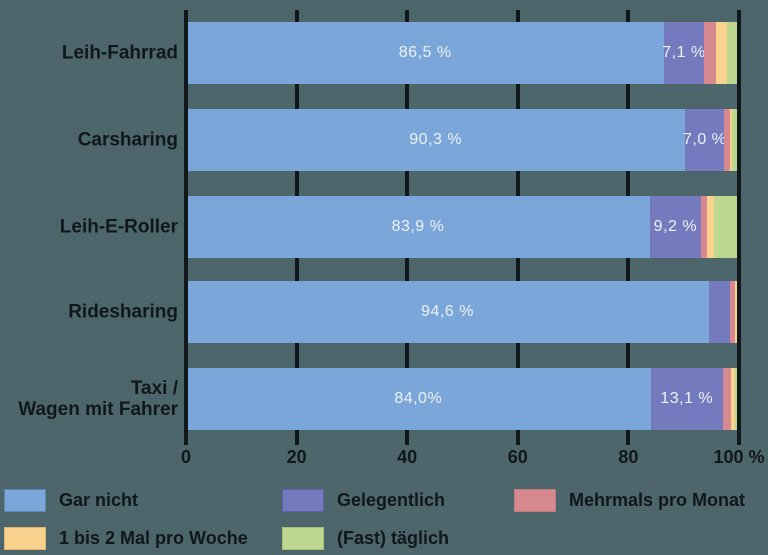  Describe the element at coordinates (98, 399) in the screenshot. I see `category-label-5: Taxi / Wagen mit Fahrer` at that location.